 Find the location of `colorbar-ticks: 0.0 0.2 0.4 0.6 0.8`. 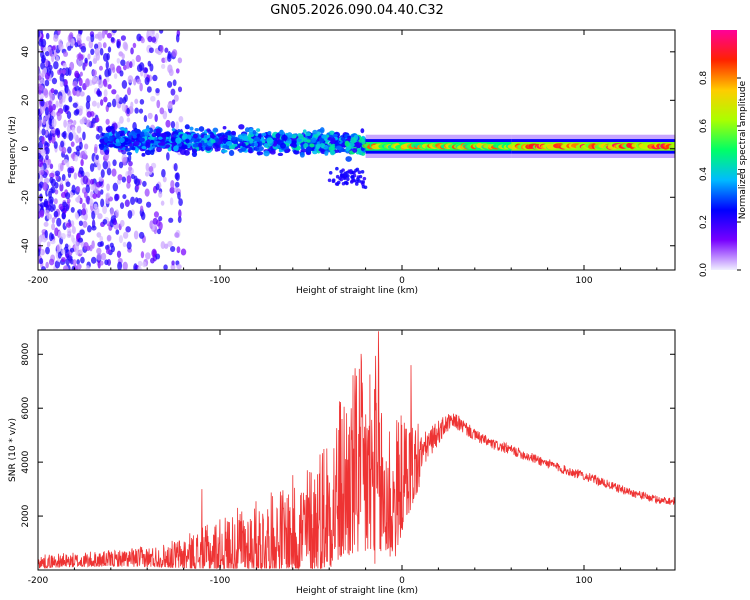

colorbar-ticks: 0.0 0.2 0.4 0.6 0.8 is located at coordinates (720, 174).